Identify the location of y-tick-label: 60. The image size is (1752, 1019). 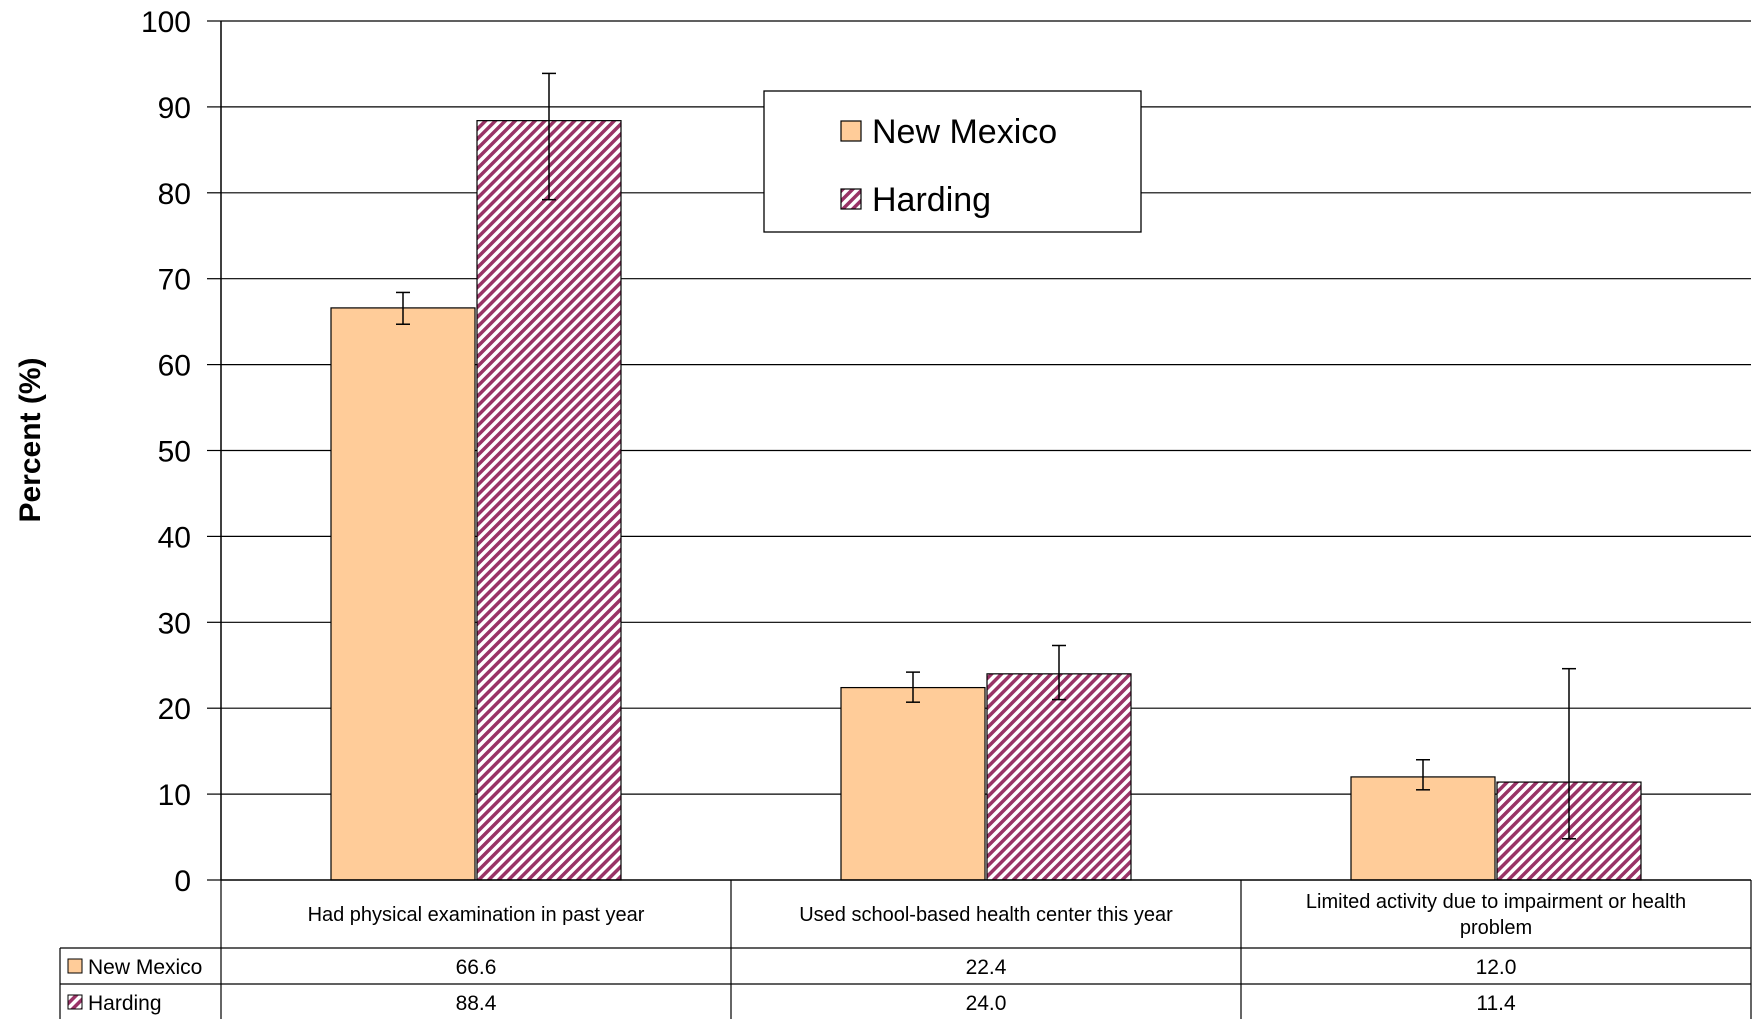
(174, 366).